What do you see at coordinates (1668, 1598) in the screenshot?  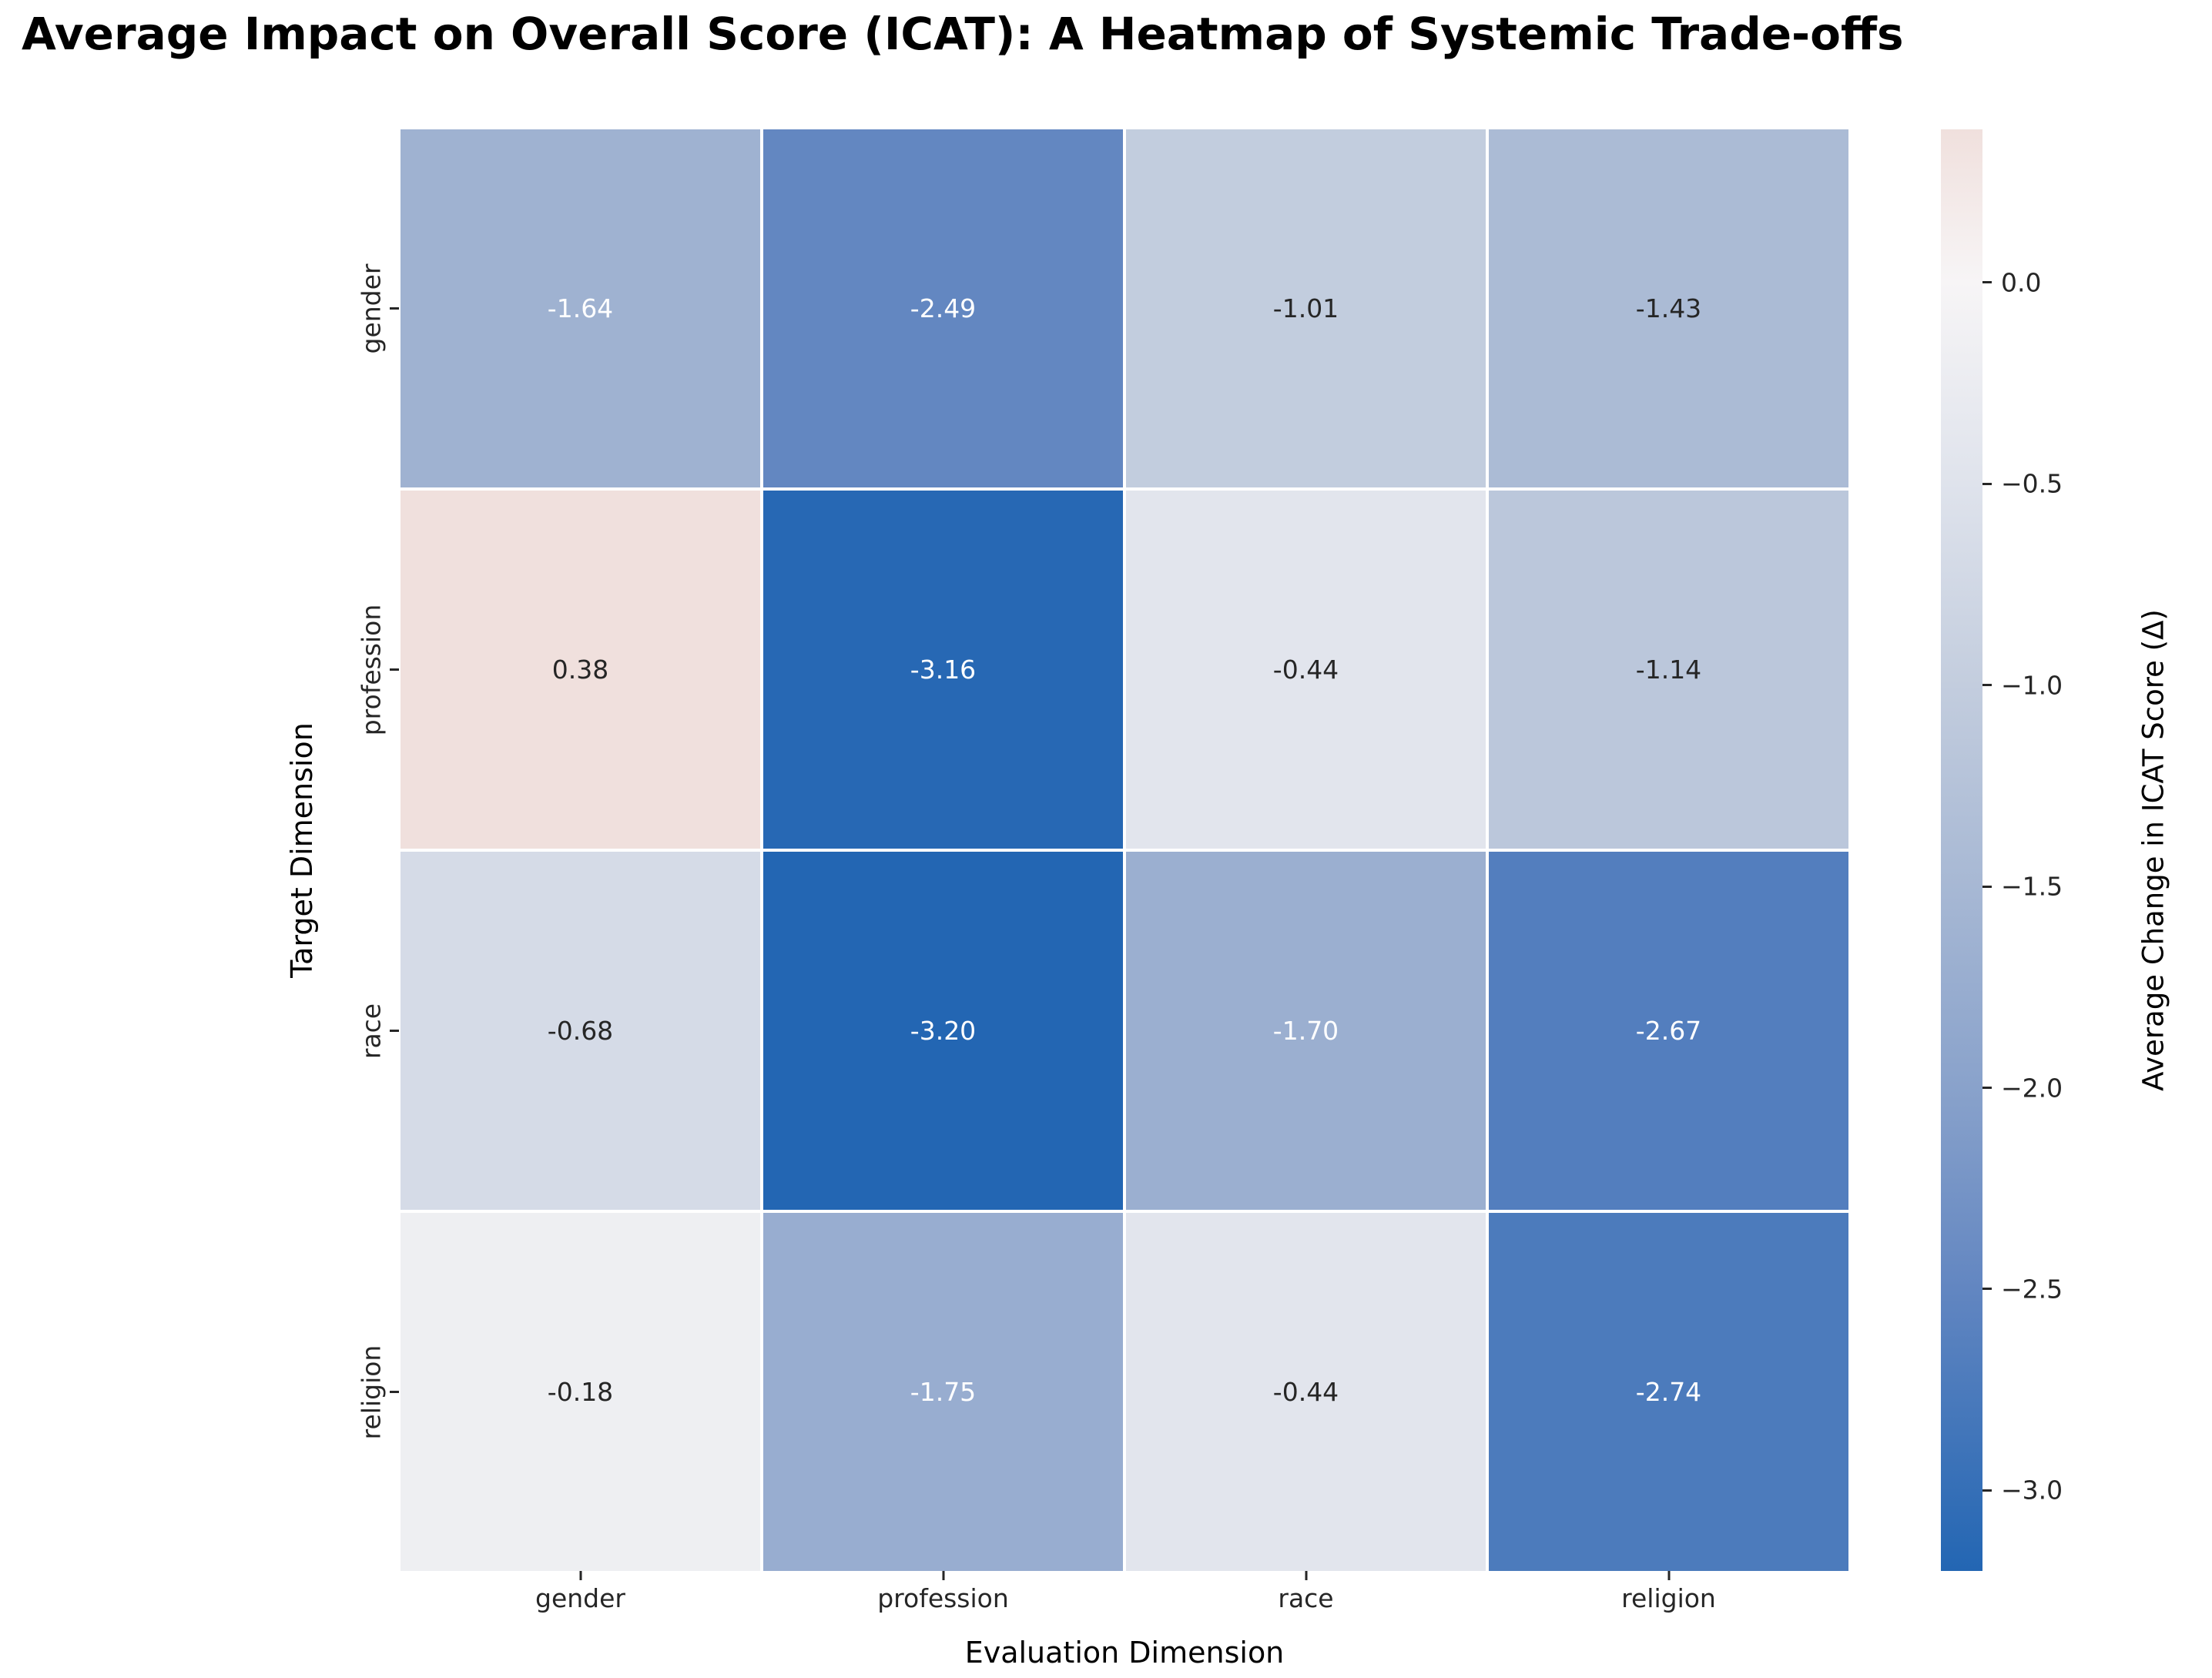 I see `x-tick-label: religion` at bounding box center [1668, 1598].